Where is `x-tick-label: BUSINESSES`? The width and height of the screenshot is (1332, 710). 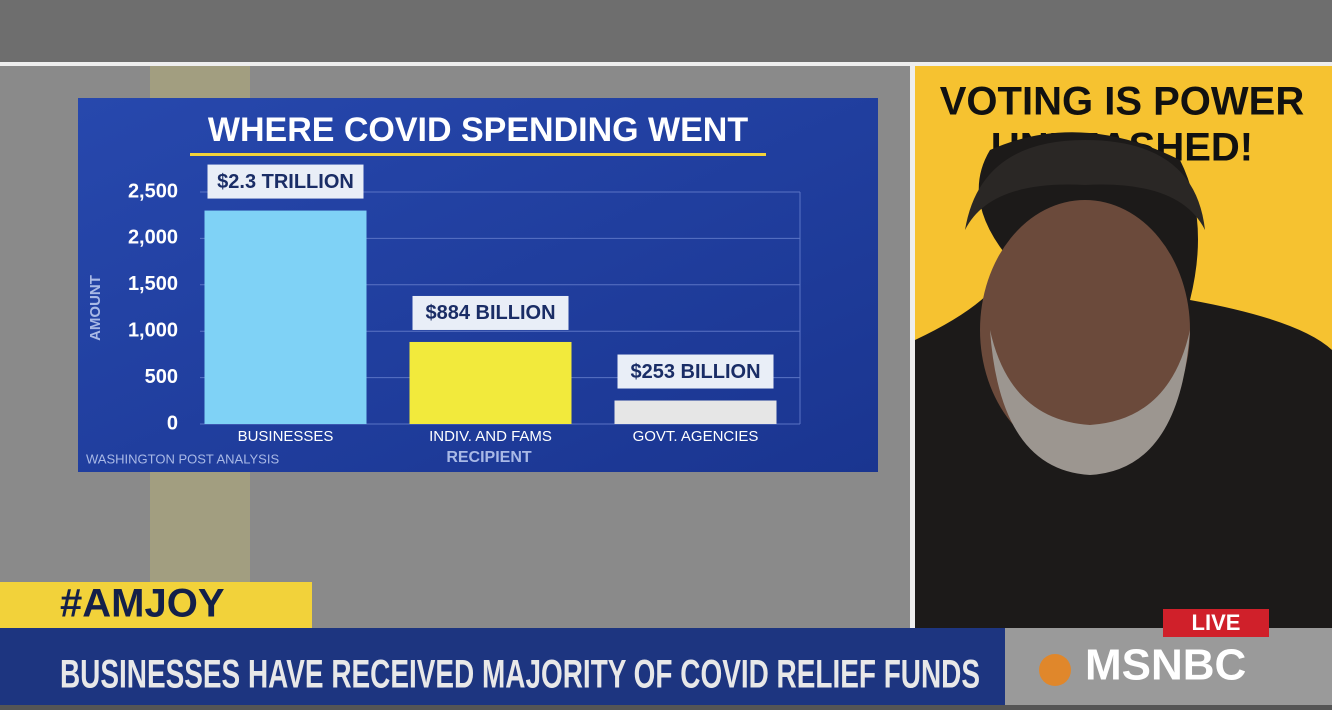
x-tick-label: BUSINESSES is located at coordinates (286, 436).